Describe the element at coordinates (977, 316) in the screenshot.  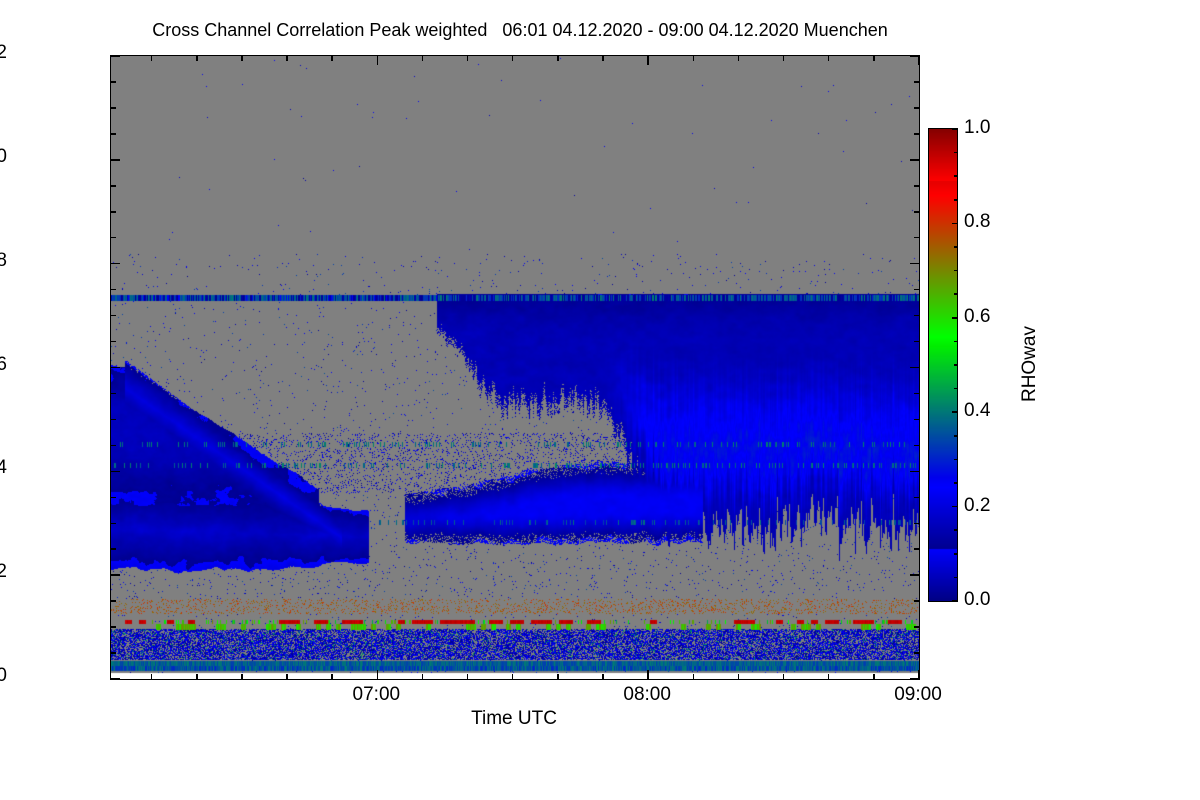
I see `colorbar-tick-label: 0.6` at that location.